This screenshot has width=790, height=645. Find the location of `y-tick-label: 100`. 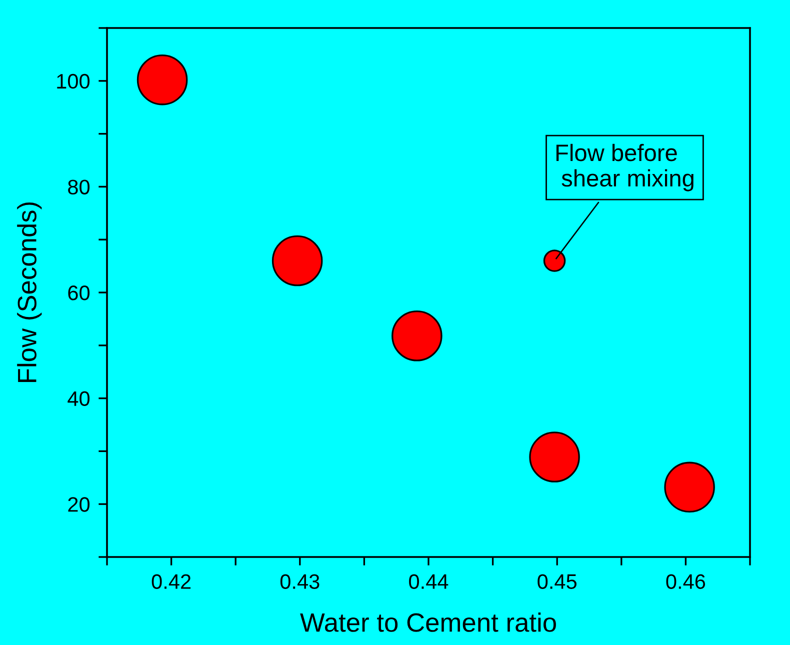

y-tick-label: 100 is located at coordinates (73, 81).